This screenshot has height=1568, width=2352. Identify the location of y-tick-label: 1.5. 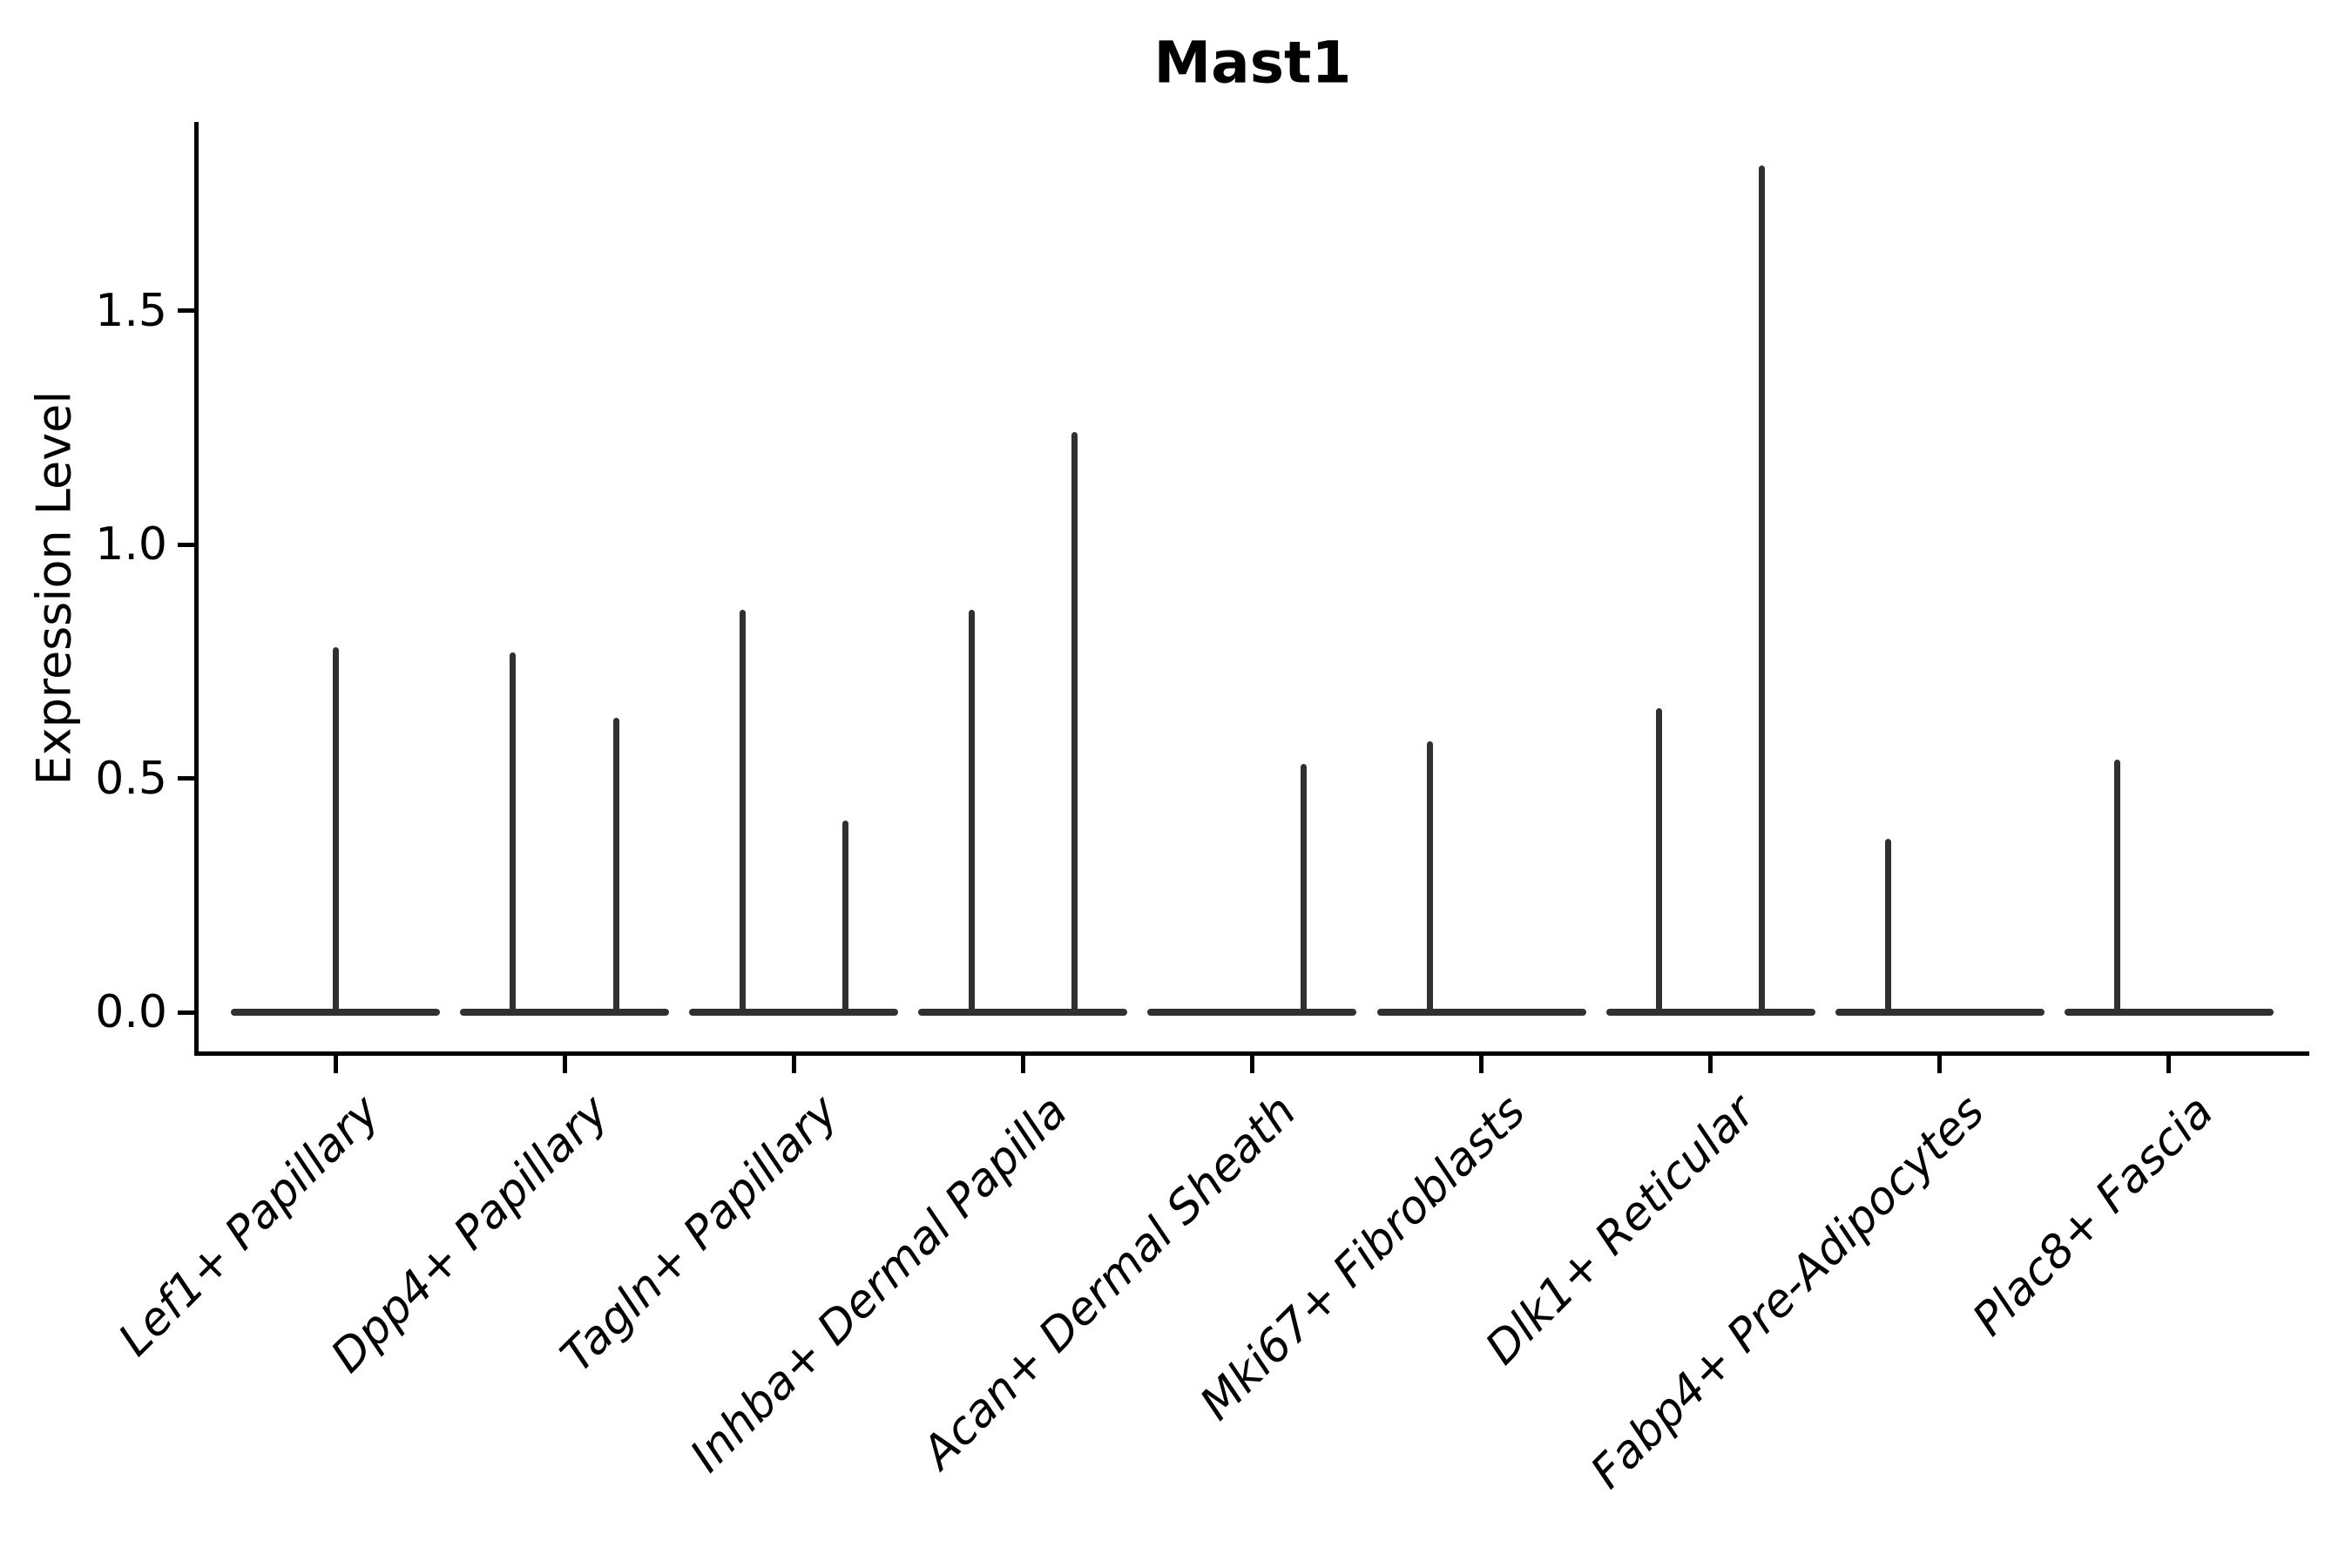
(131, 310).